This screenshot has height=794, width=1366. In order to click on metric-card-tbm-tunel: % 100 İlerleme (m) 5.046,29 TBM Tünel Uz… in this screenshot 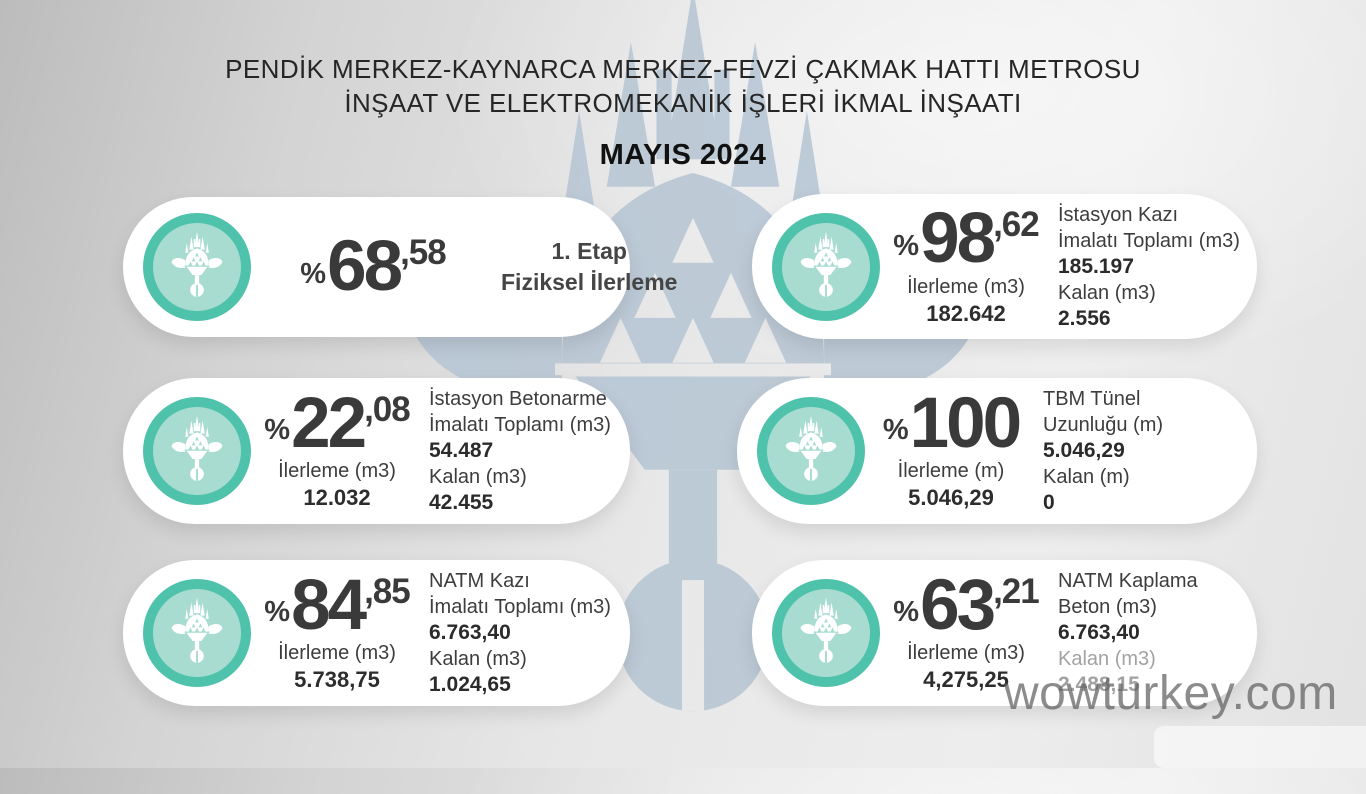, I will do `click(997, 451)`.